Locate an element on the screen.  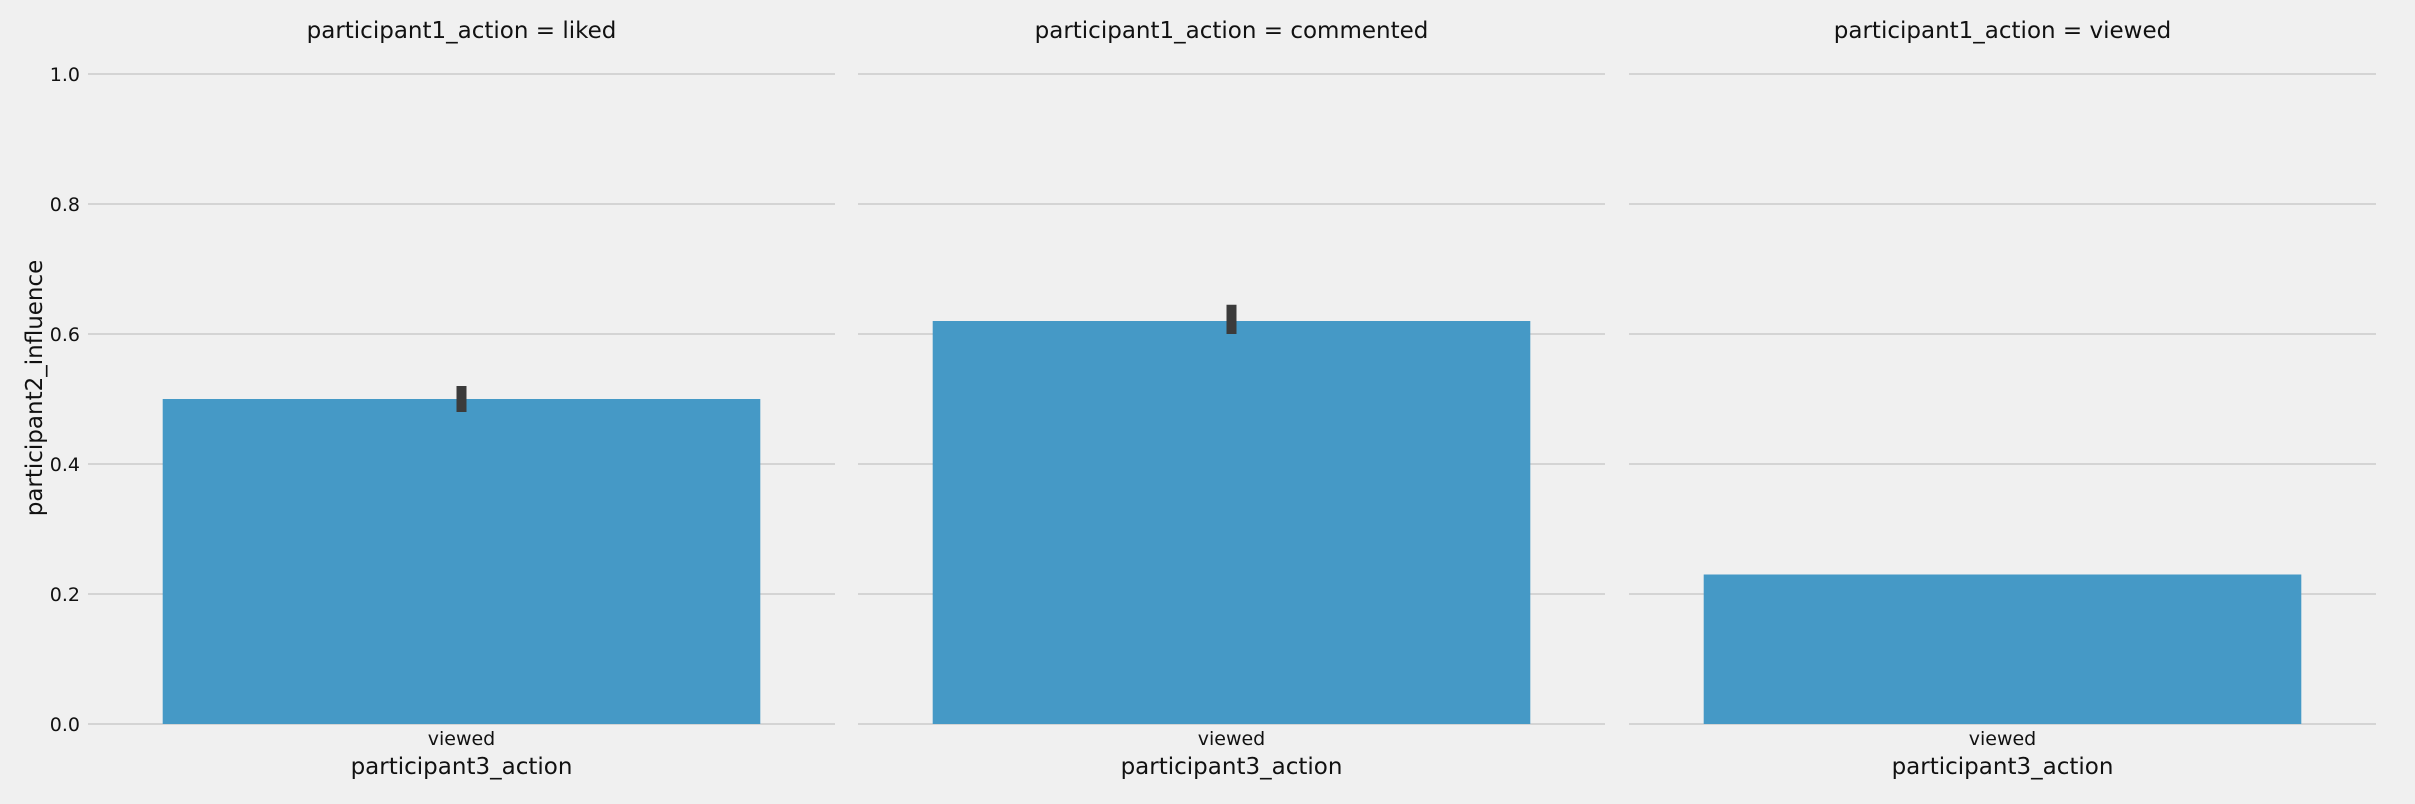
y-tick-label: 0.0 is located at coordinates (65, 725).